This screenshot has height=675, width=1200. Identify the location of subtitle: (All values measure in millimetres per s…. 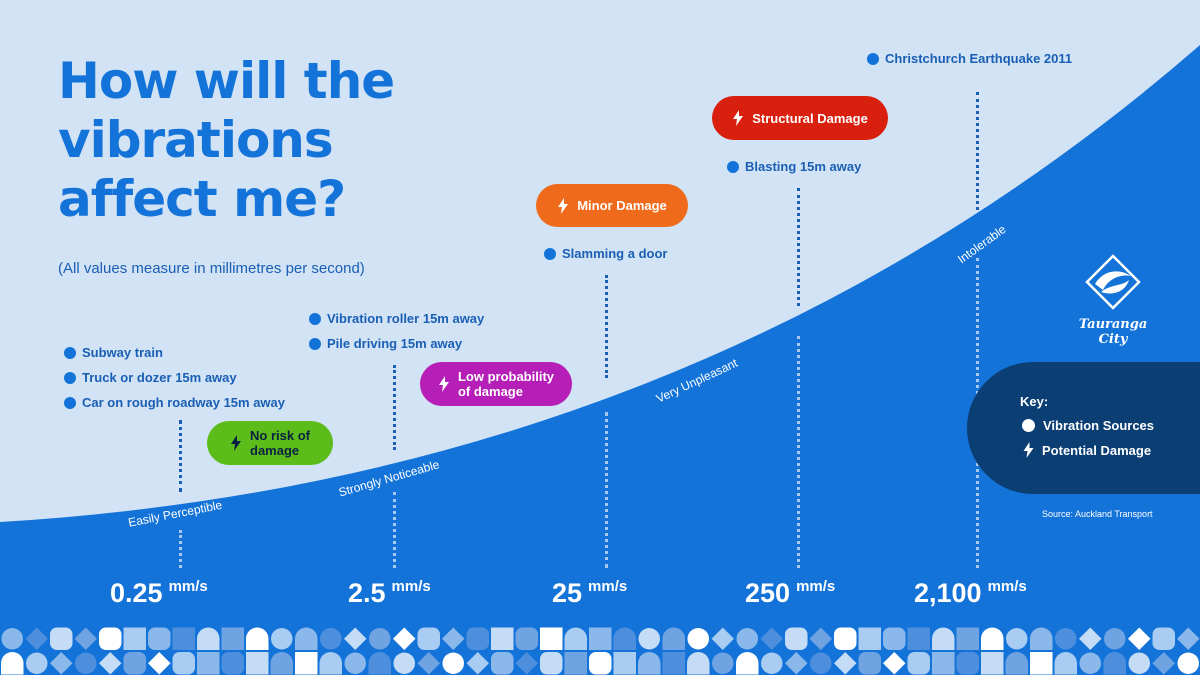
(211, 268).